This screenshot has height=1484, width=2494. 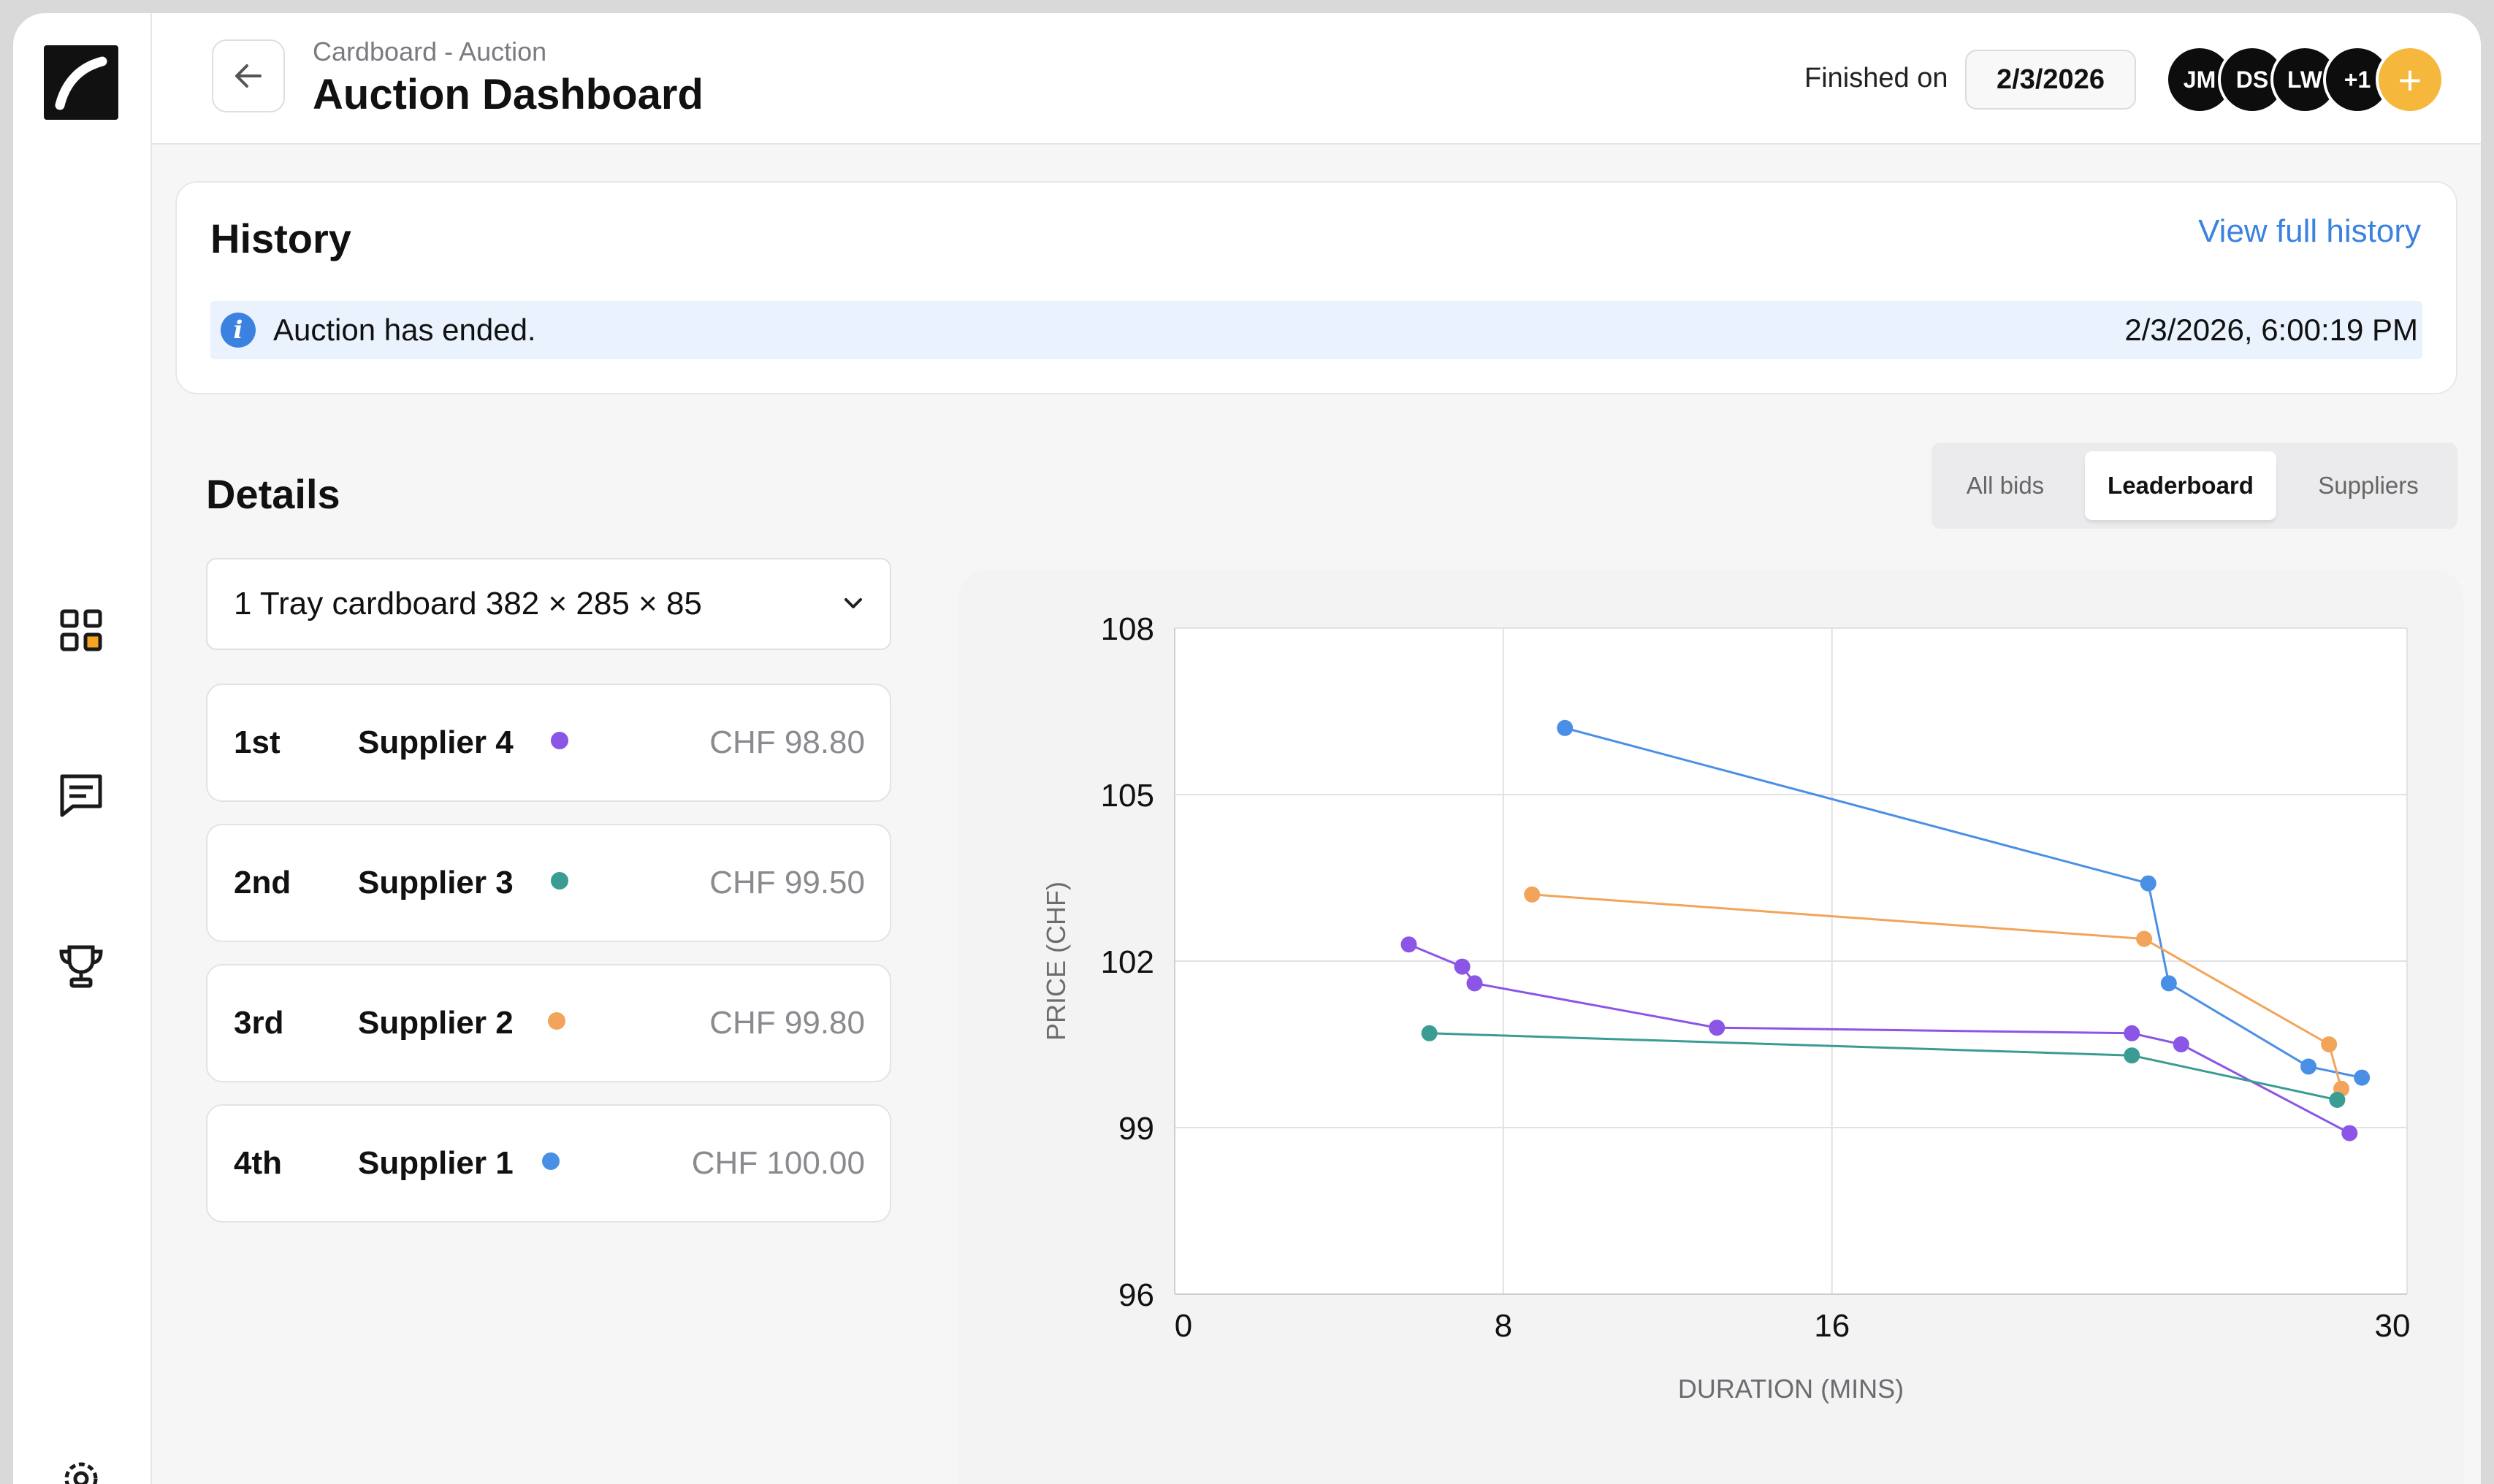 I want to click on leaderboard-row: 4th Supplier 1 CHF 100.00, so click(x=548, y=1164).